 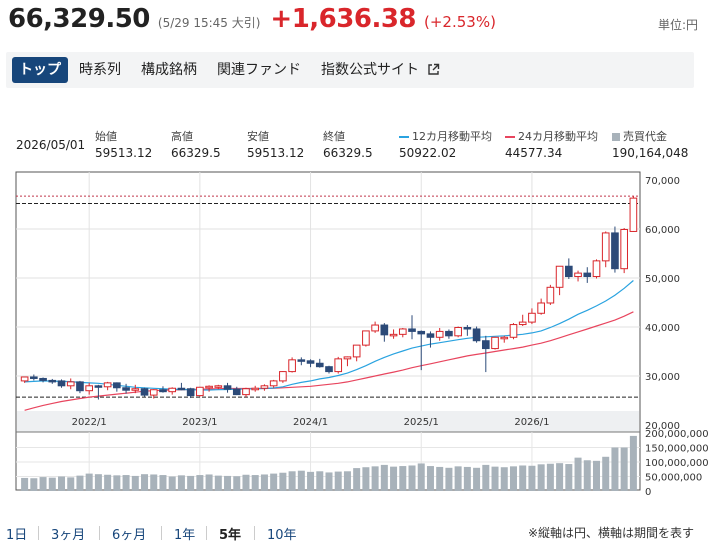 What do you see at coordinates (460, 22) in the screenshot?
I see `price-change-percent: (+2.53%)` at bounding box center [460, 22].